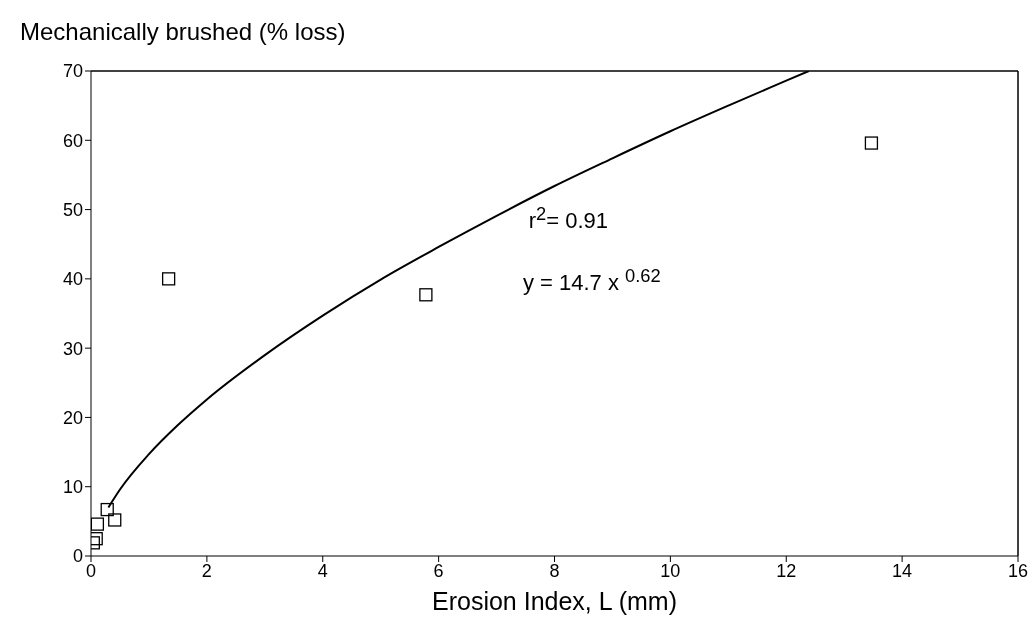 The image size is (1033, 636). What do you see at coordinates (72, 71) in the screenshot?
I see `y-tick-label: 70` at bounding box center [72, 71].